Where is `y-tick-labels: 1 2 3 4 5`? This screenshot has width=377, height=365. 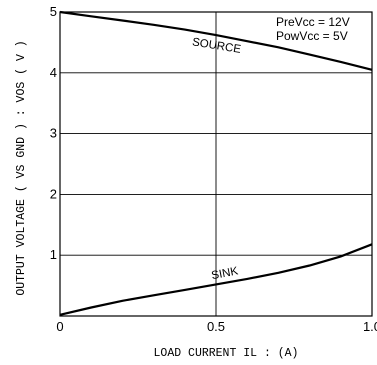 y-tick-labels: 1 2 3 4 5 is located at coordinates (53, 133).